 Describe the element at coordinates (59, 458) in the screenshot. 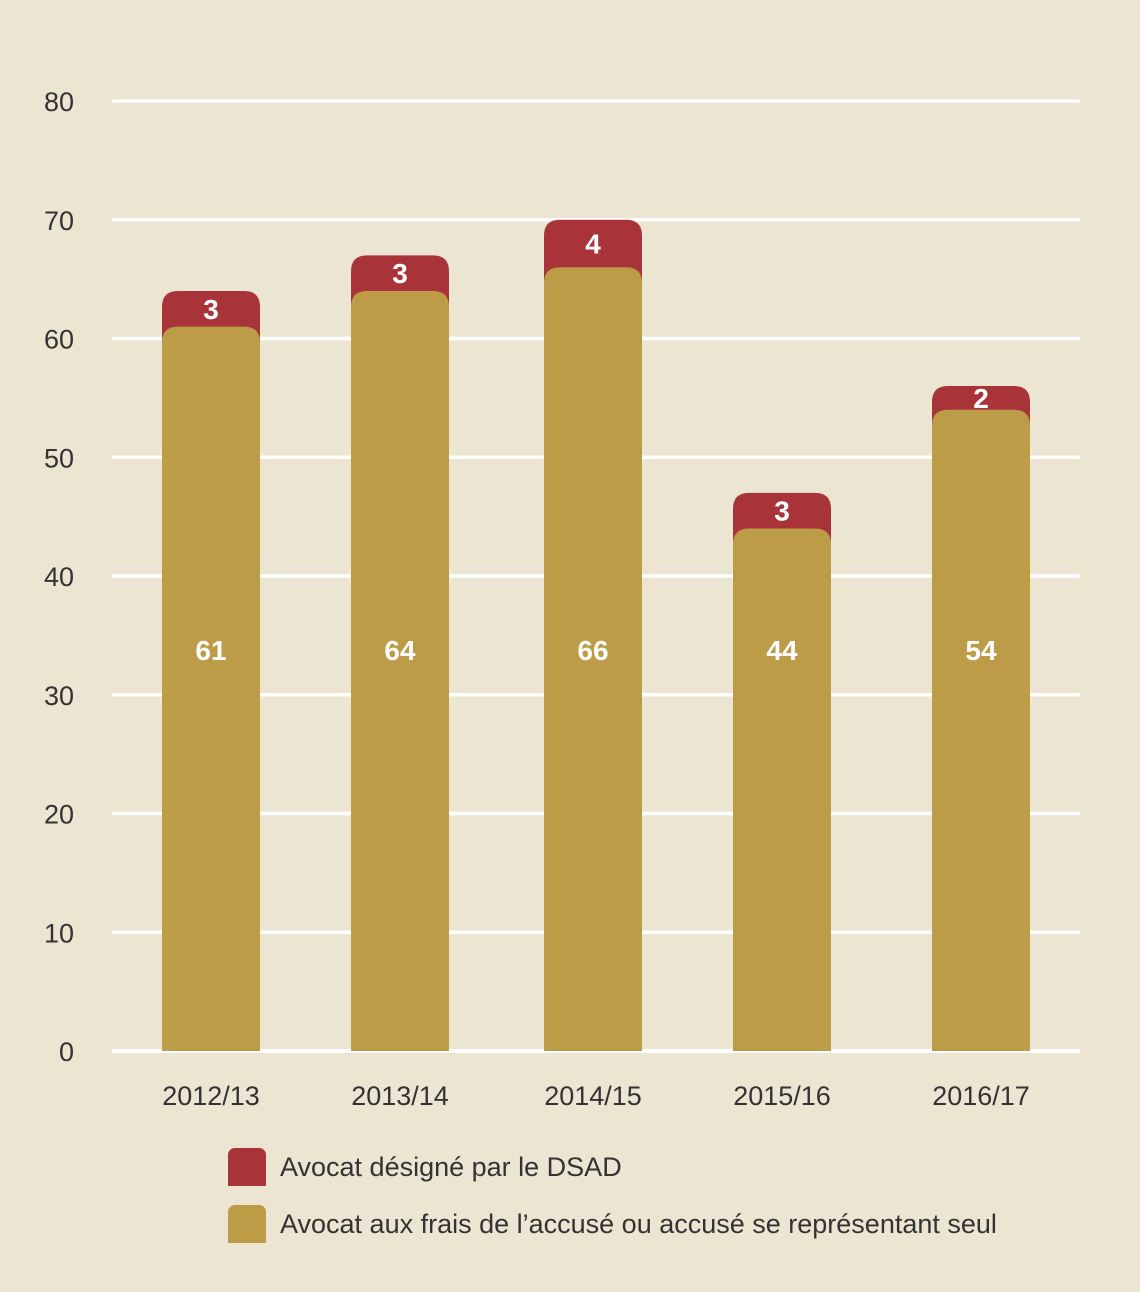

I see `y-tick-label: 50` at that location.